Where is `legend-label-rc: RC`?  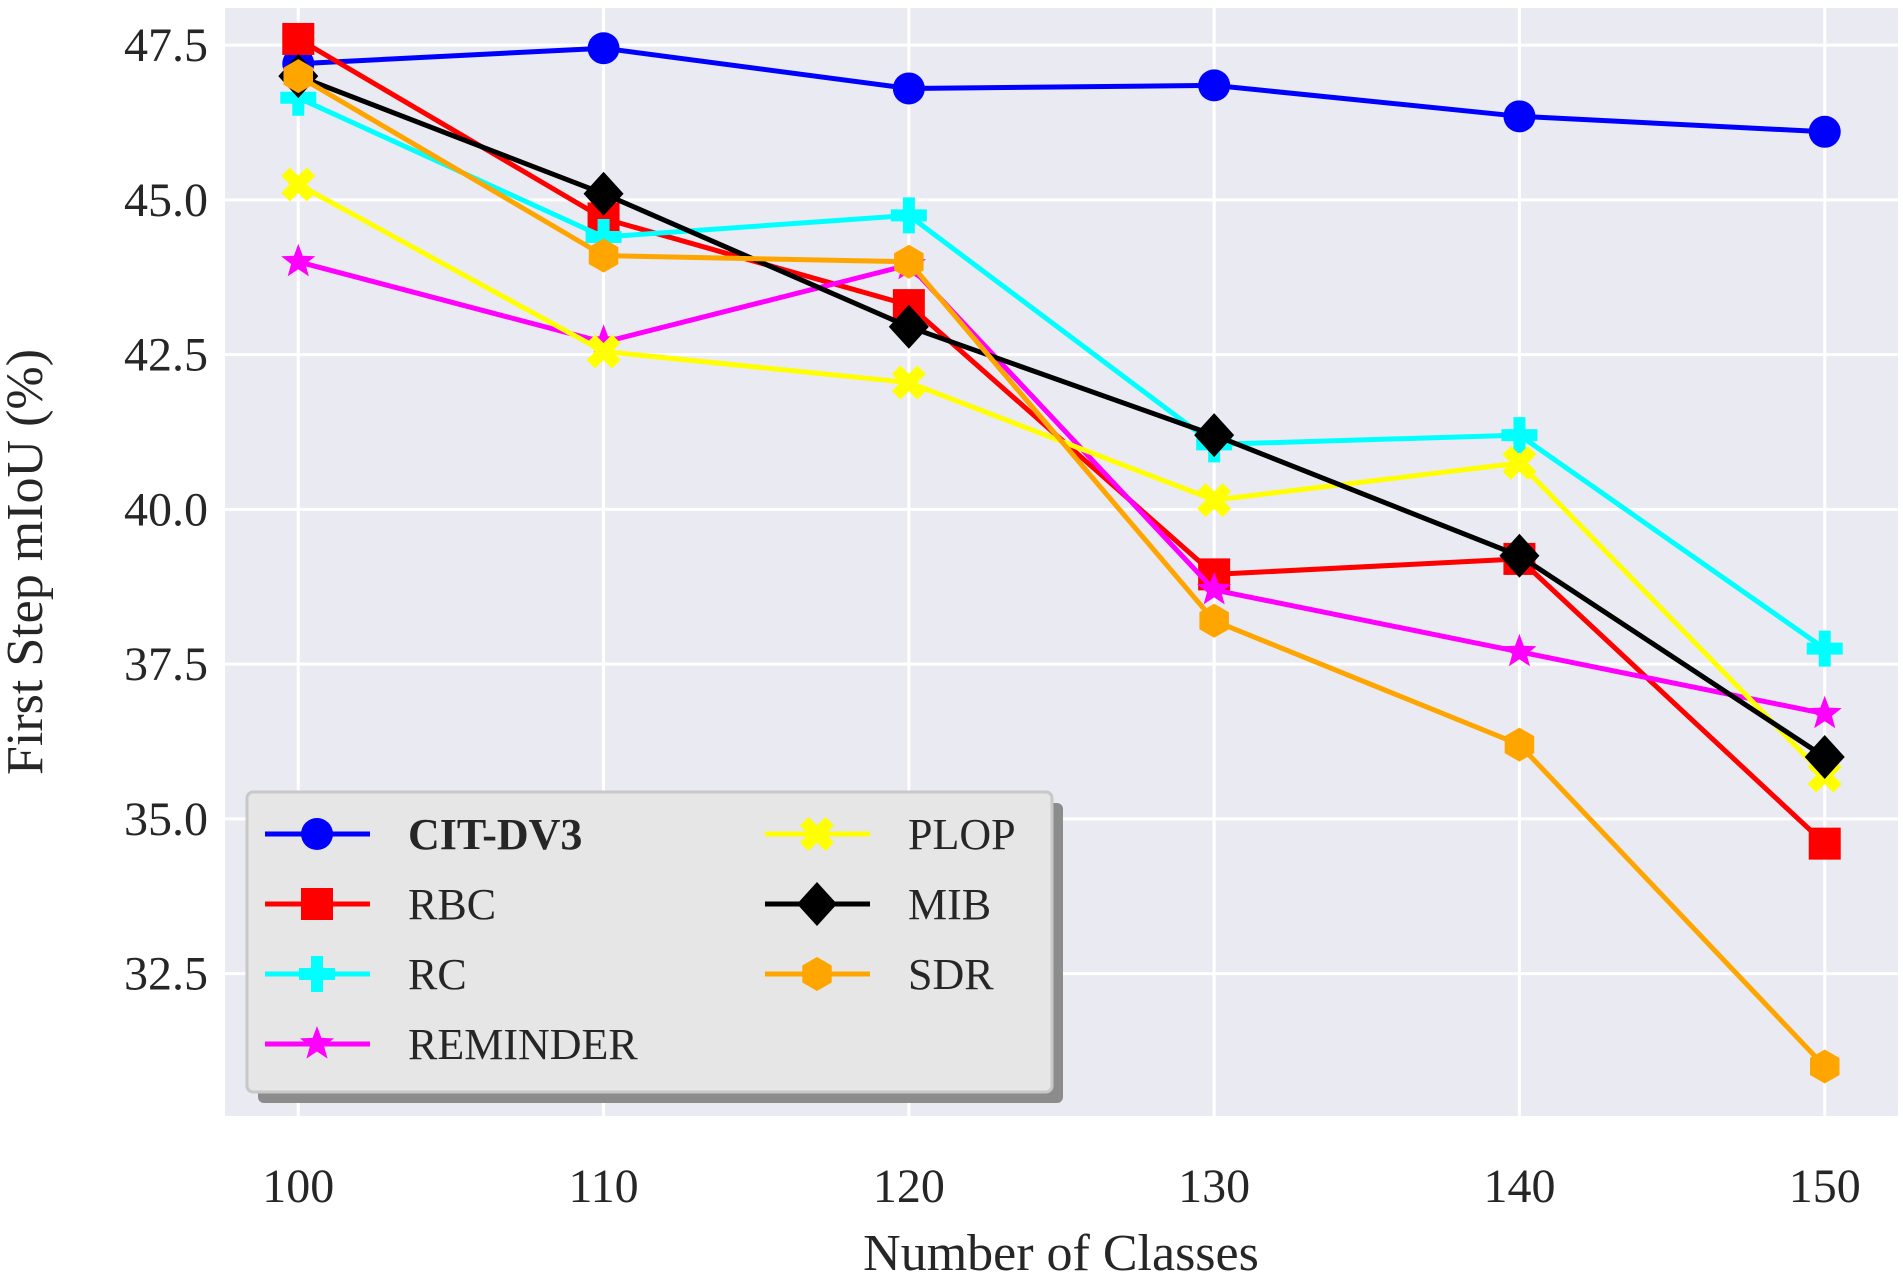 legend-label-rc: RC is located at coordinates (437, 974).